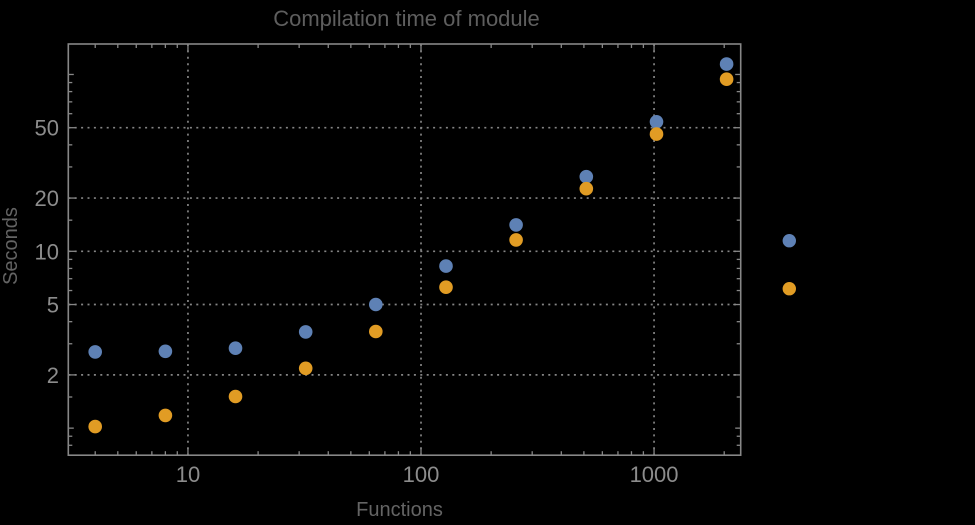  What do you see at coordinates (421, 474) in the screenshot?
I see `x-tick-label: 100` at bounding box center [421, 474].